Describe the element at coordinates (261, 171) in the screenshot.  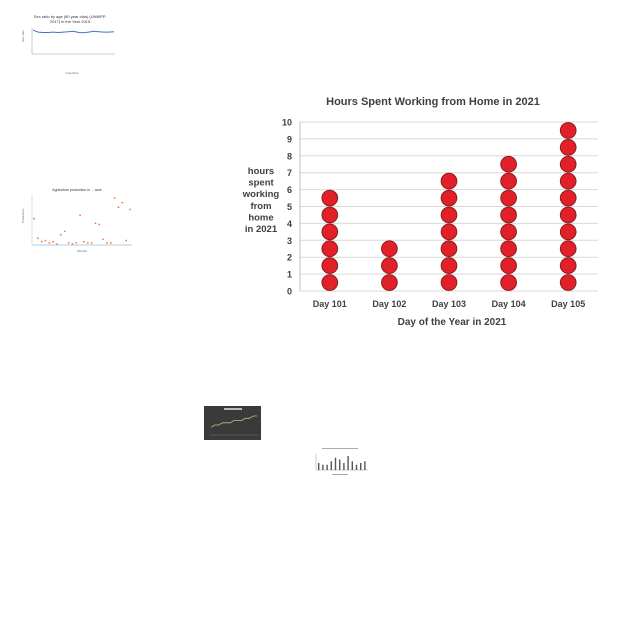
I see `y-axis-title-line: hours` at that location.